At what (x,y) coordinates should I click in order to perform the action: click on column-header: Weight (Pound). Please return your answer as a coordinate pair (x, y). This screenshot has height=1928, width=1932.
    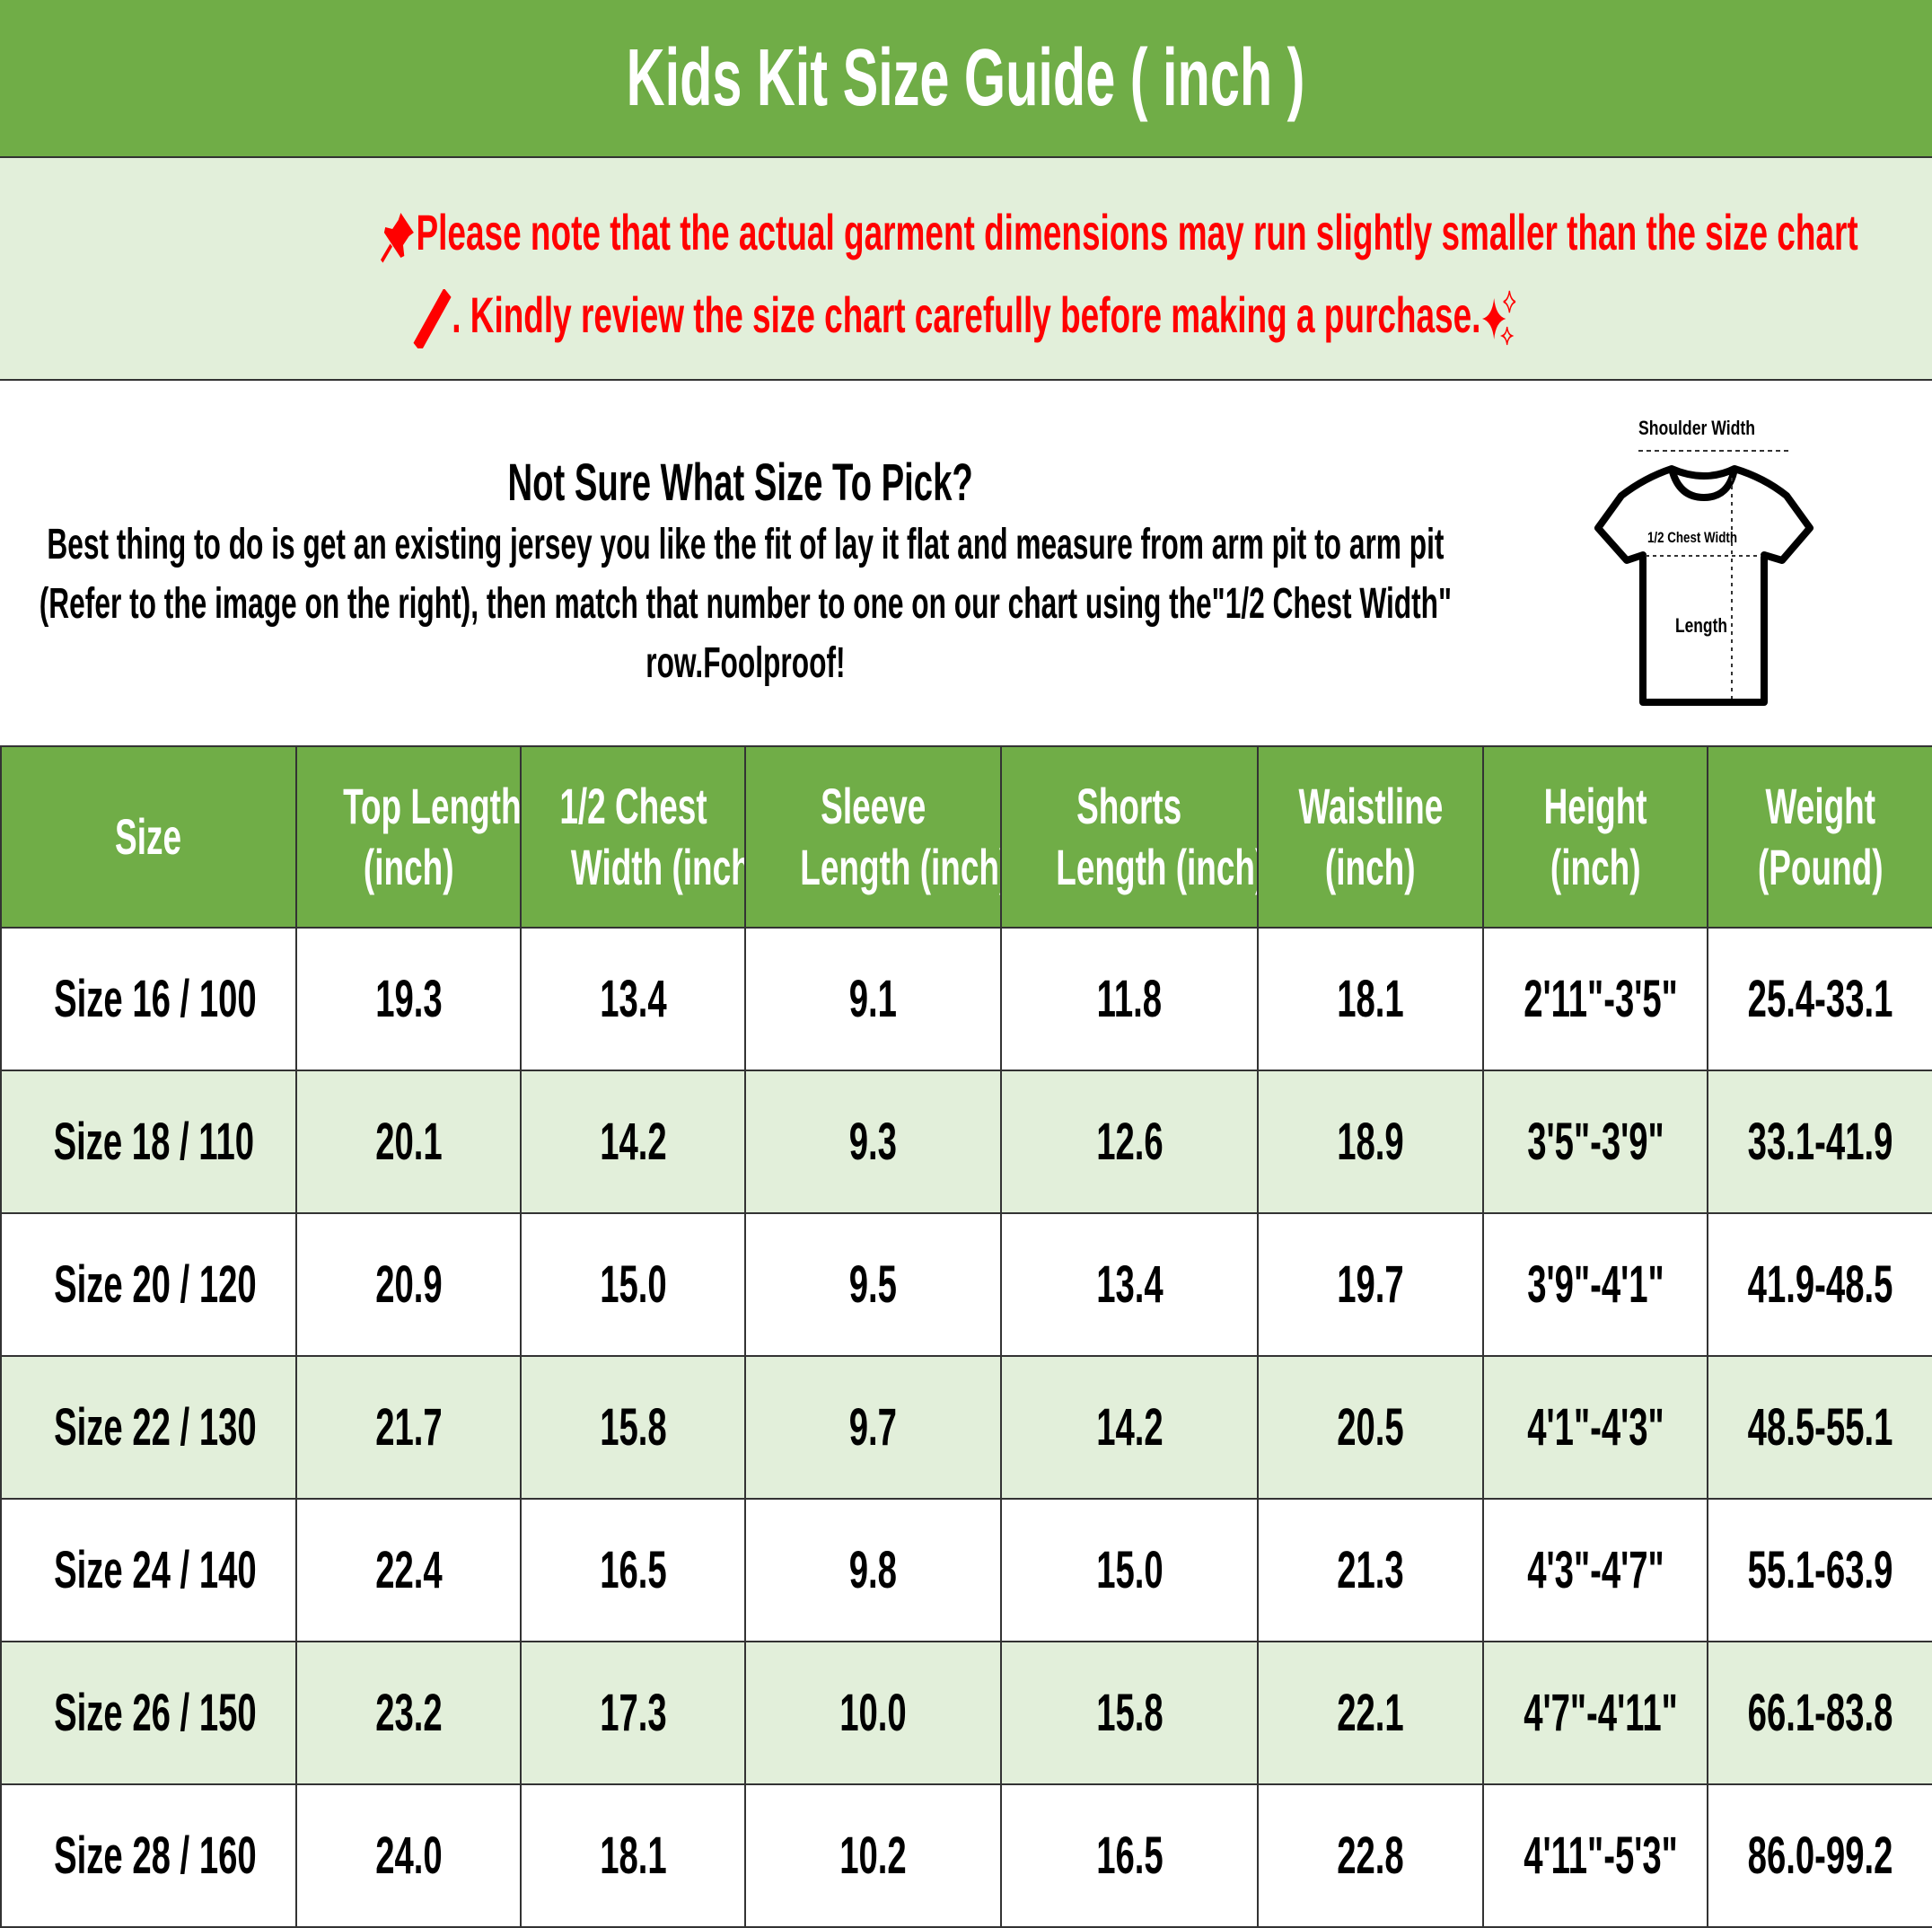
    Looking at the image, I should click on (1819, 837).